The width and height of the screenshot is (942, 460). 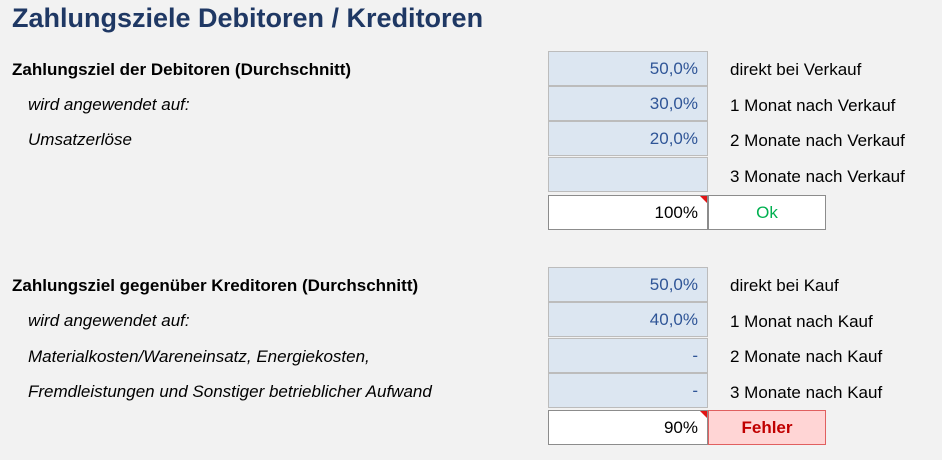 I want to click on kreditoren-input-3-monate: -, so click(x=628, y=390).